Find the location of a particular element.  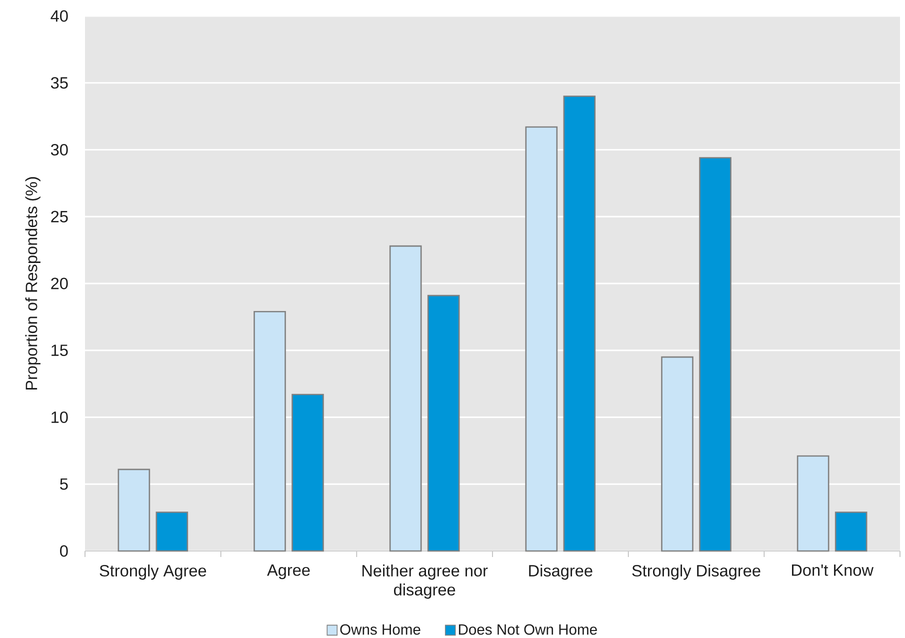

x-tick-label: Don't Know is located at coordinates (833, 570).